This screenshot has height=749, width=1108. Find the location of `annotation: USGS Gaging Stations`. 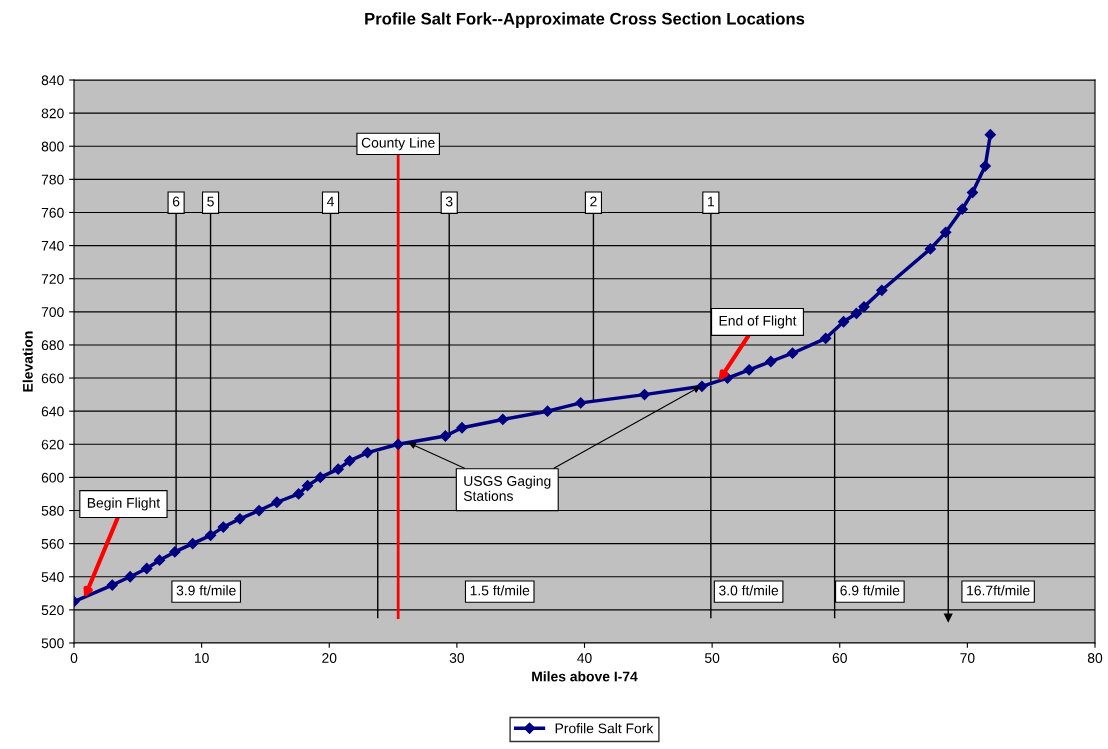

annotation: USGS Gaging Stations is located at coordinates (507, 488).